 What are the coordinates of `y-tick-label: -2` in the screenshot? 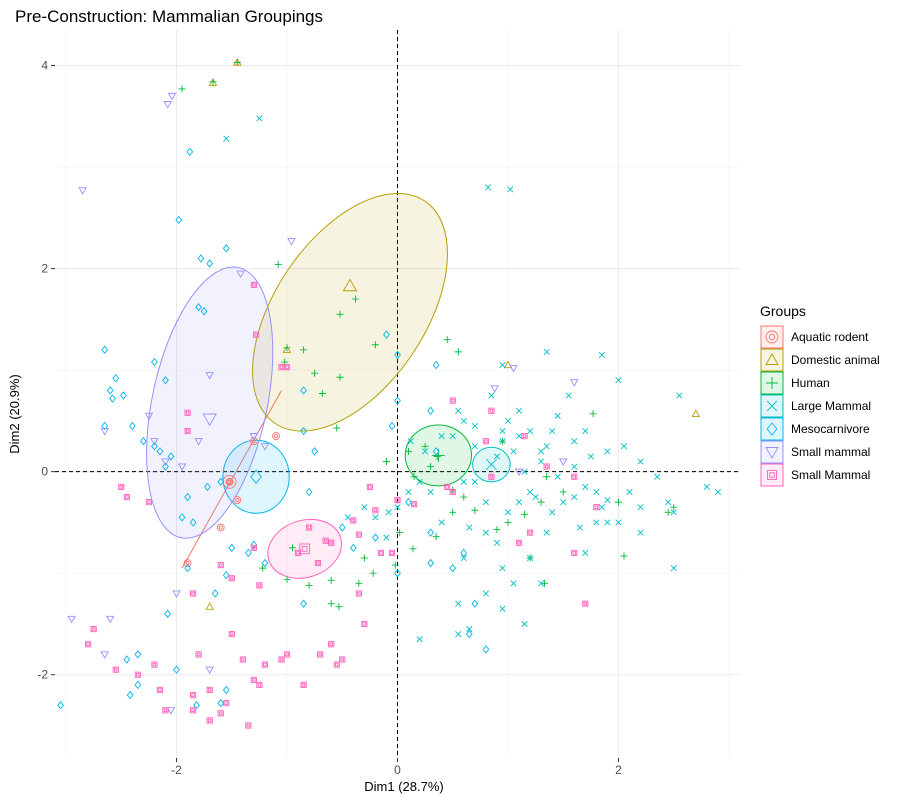 It's located at (42, 675).